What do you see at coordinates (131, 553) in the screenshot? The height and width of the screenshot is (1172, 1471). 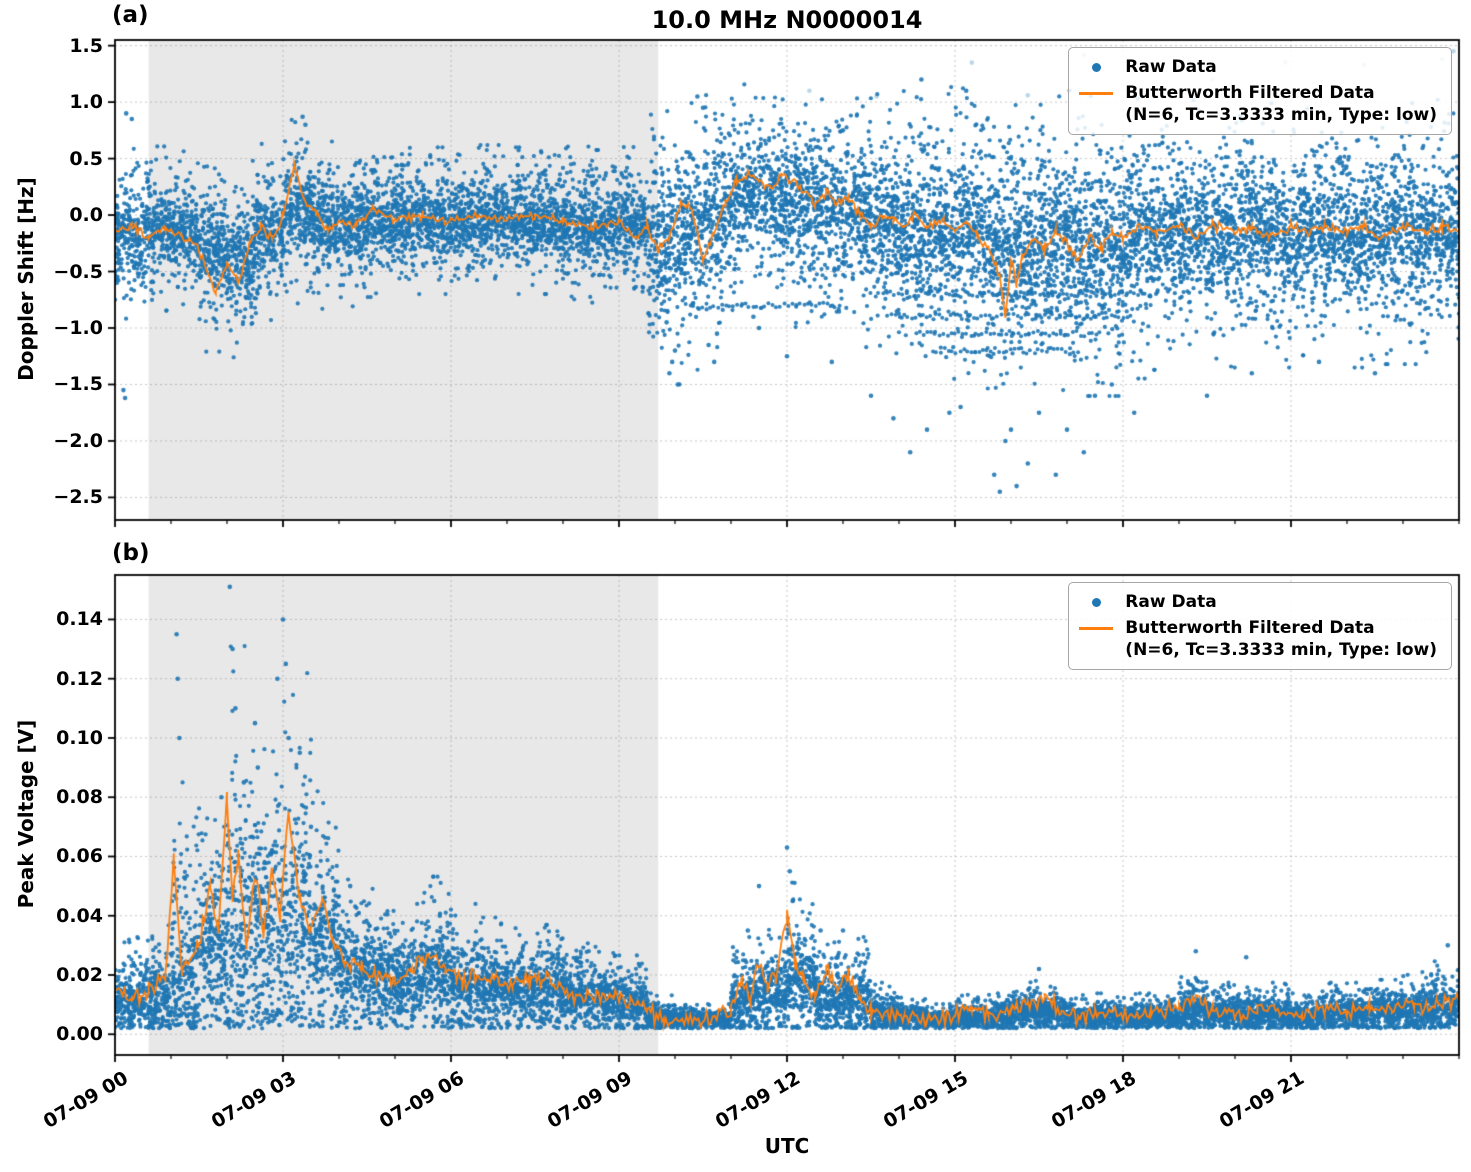 I see `panel-b-label: (b)` at bounding box center [131, 553].